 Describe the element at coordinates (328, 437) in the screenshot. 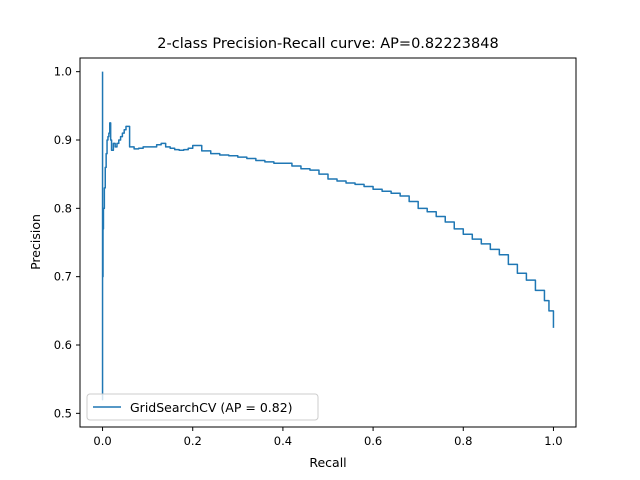

I see `x-axis-ticks: 0.0 0.2 0.4 0.6 0.8 1.0` at that location.